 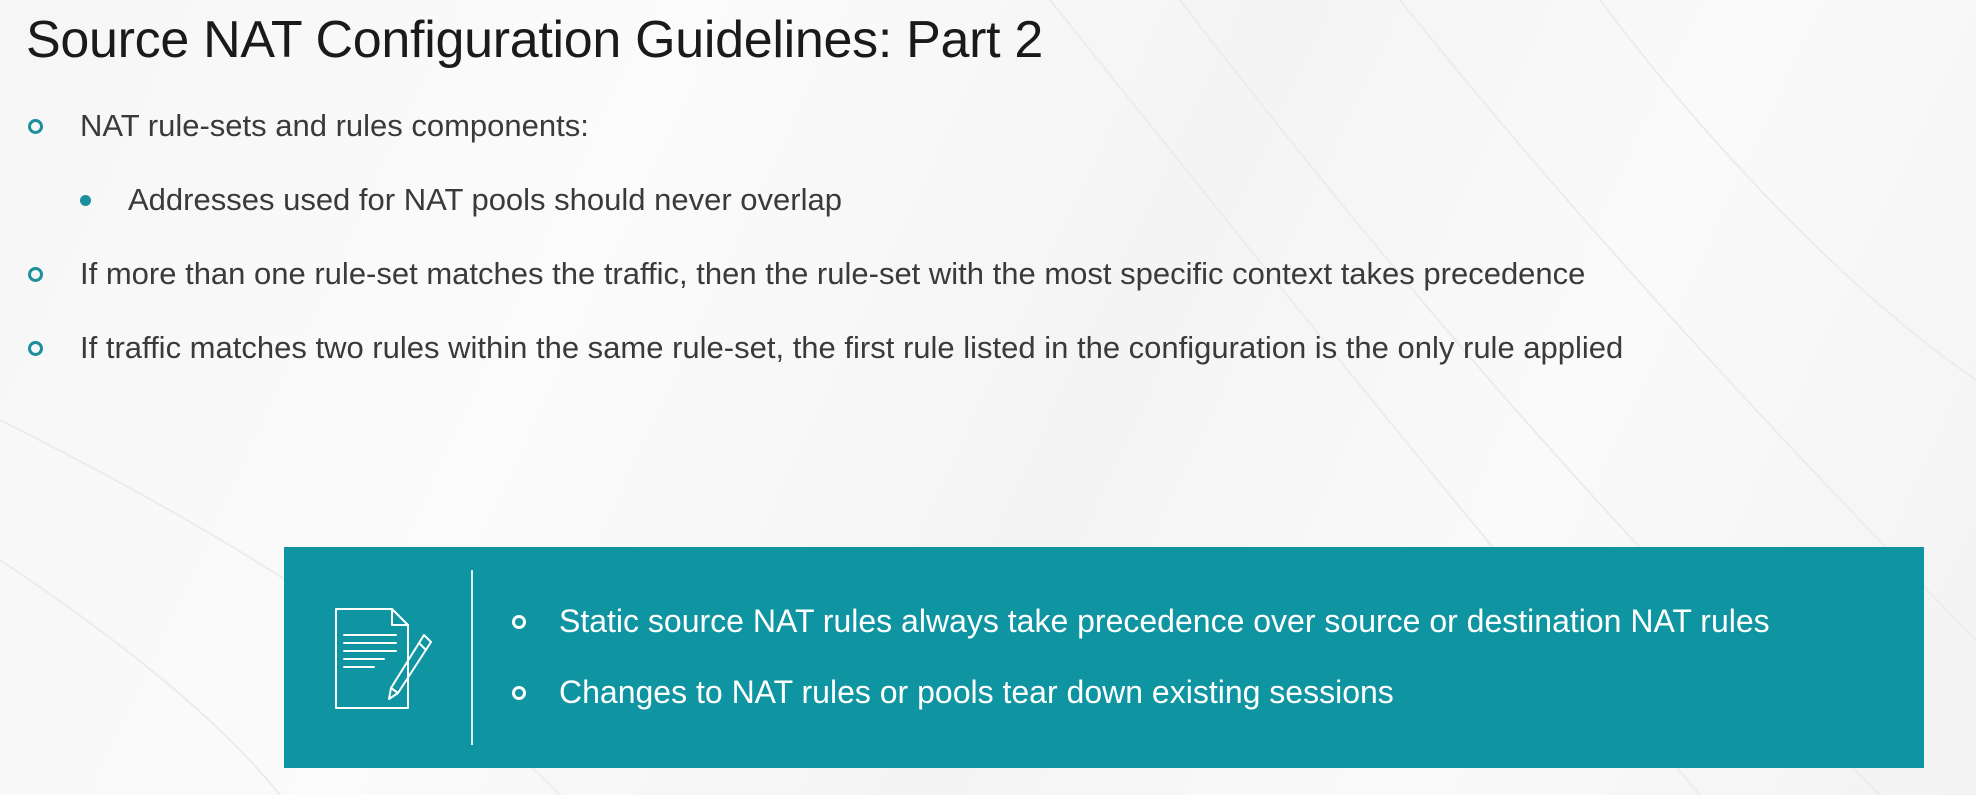 What do you see at coordinates (334, 125) in the screenshot?
I see `bullet-text: NAT rule-sets and rules components:` at bounding box center [334, 125].